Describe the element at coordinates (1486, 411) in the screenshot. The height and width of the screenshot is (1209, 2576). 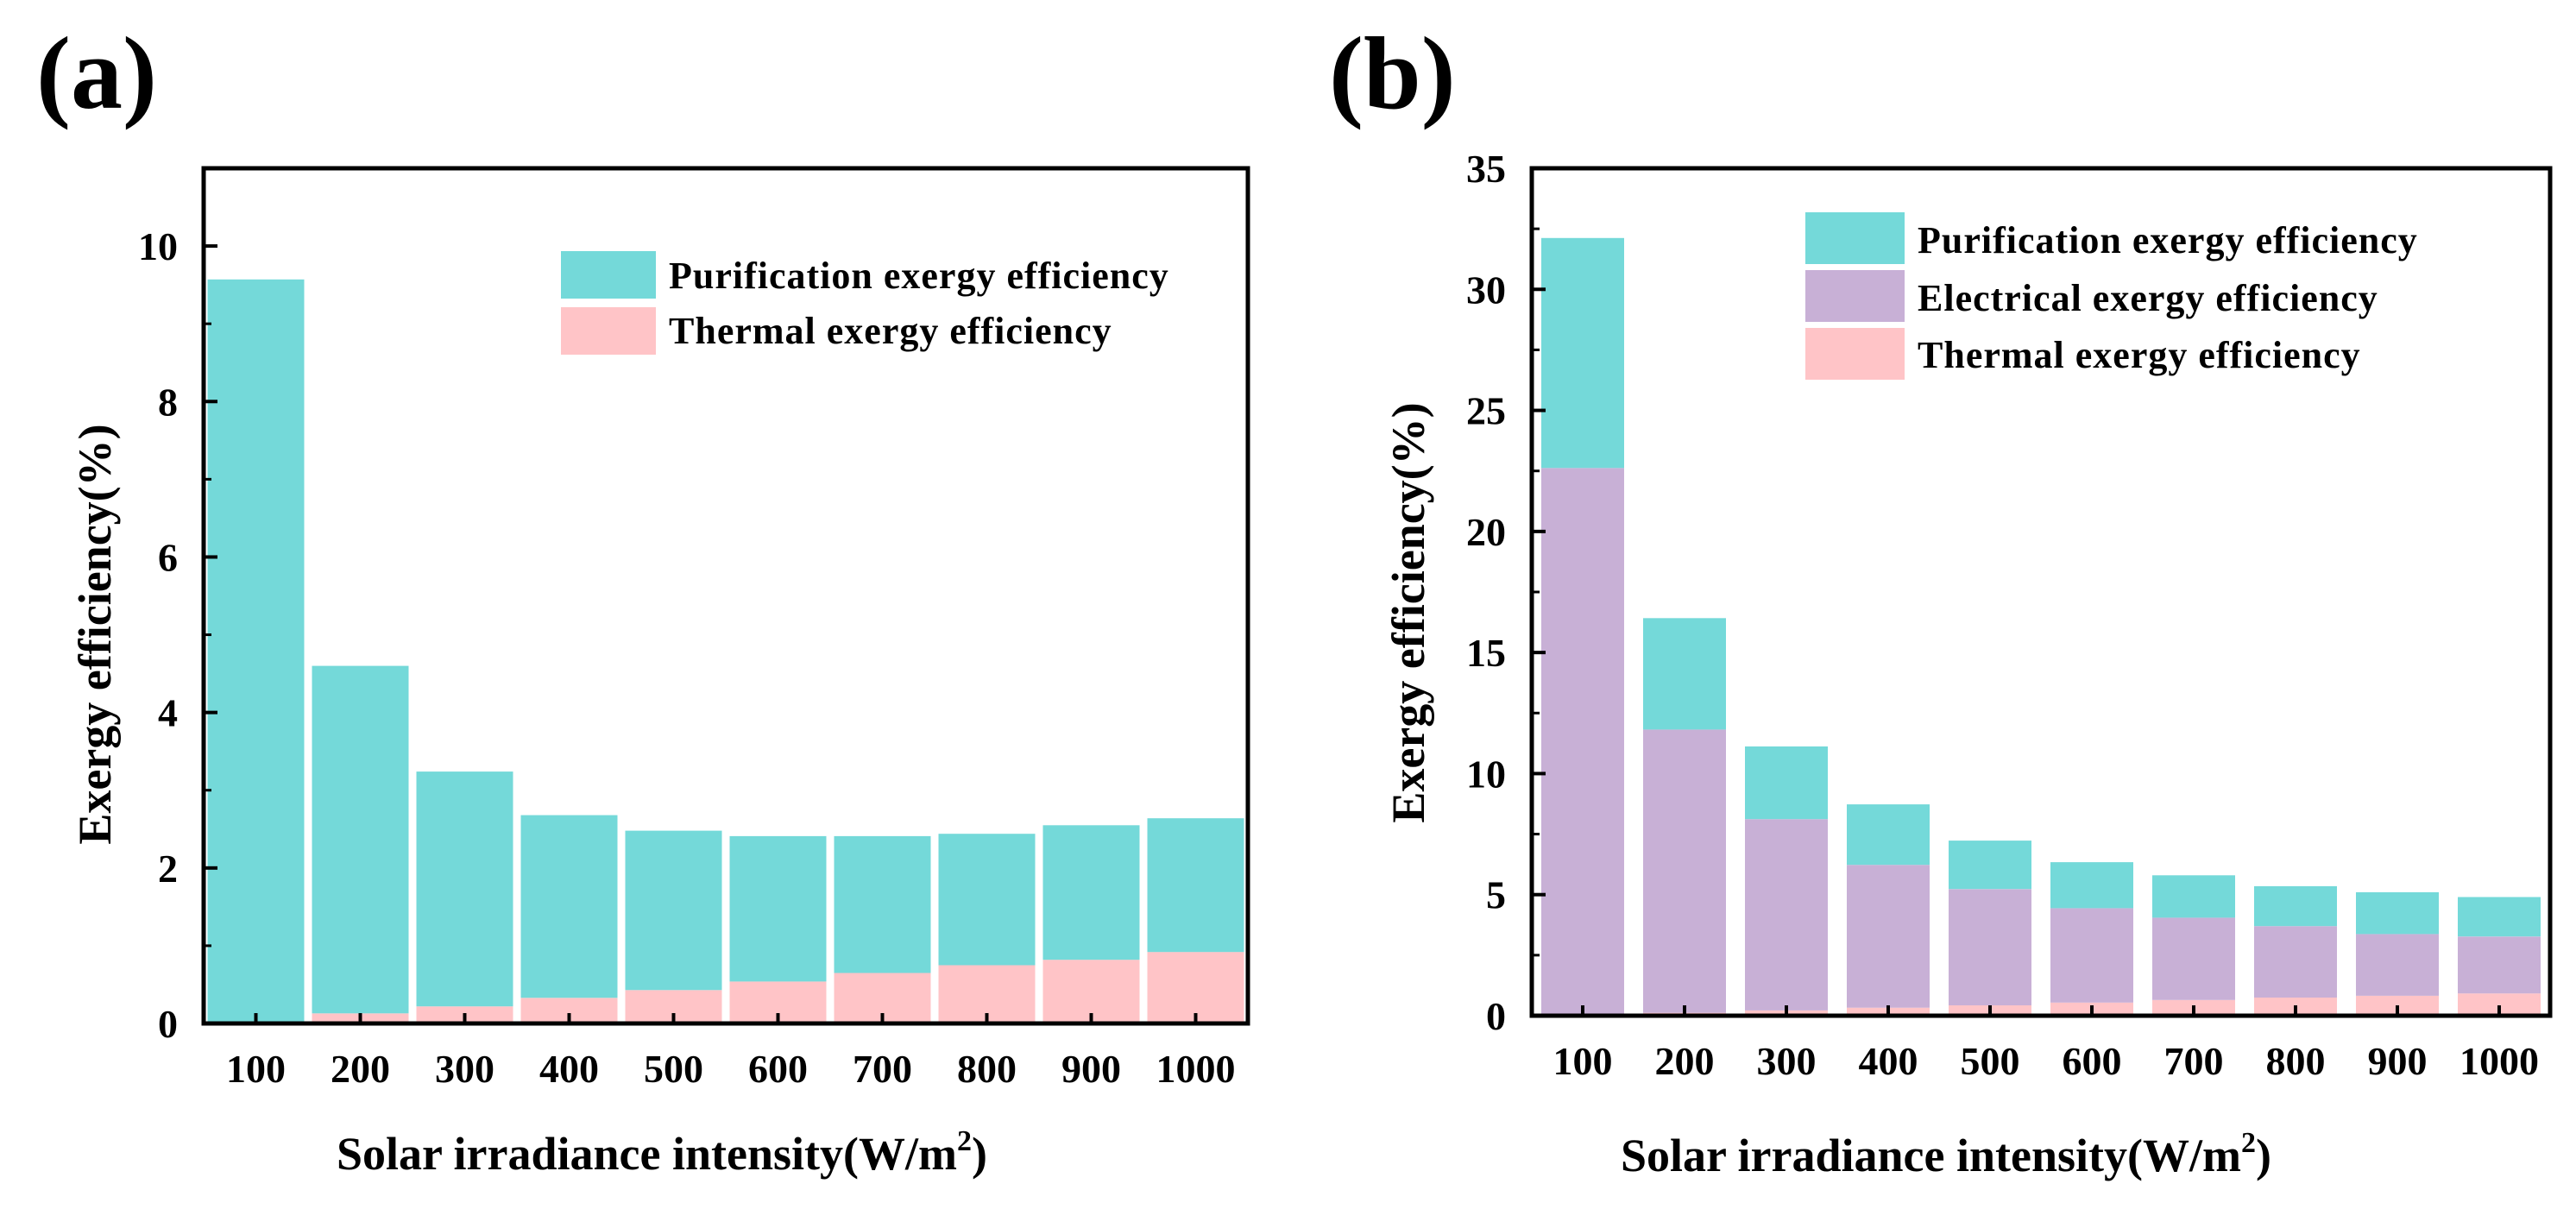
I see `y-tick-label: 25` at that location.